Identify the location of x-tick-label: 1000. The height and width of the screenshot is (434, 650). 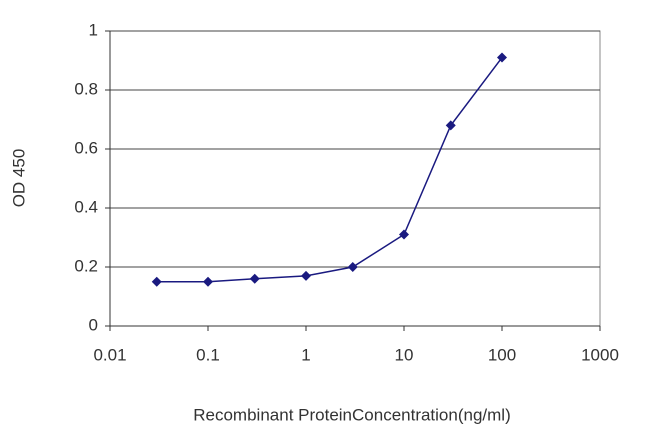
(600, 354).